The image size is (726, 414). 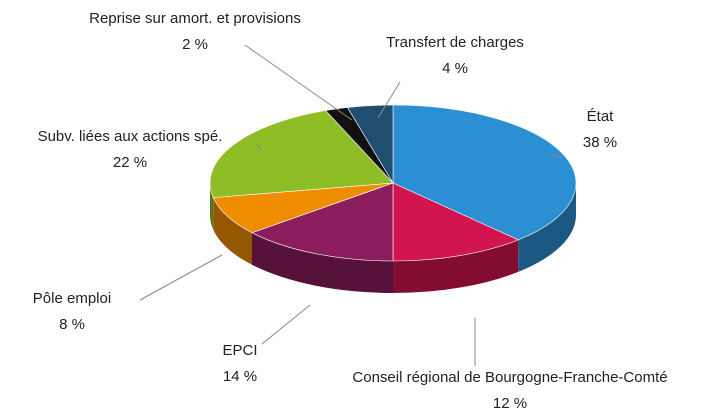 What do you see at coordinates (72, 298) in the screenshot?
I see `category-name: Pôle emploi` at bounding box center [72, 298].